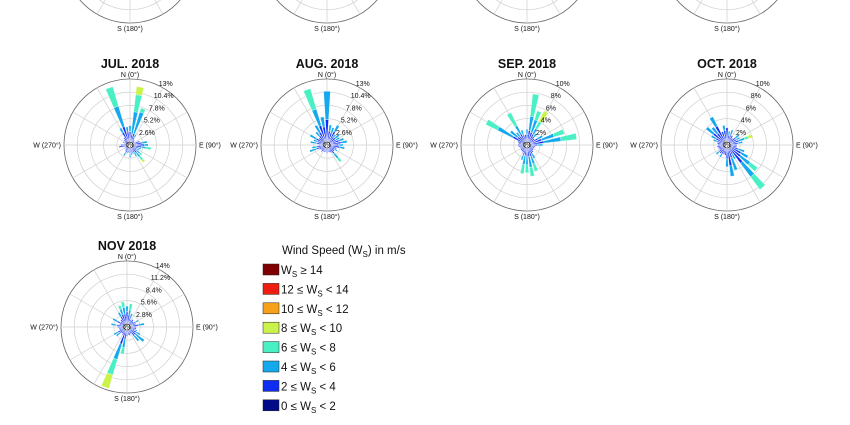  What do you see at coordinates (344, 133) in the screenshot?
I see `ring-label: 2.6%` at bounding box center [344, 133].